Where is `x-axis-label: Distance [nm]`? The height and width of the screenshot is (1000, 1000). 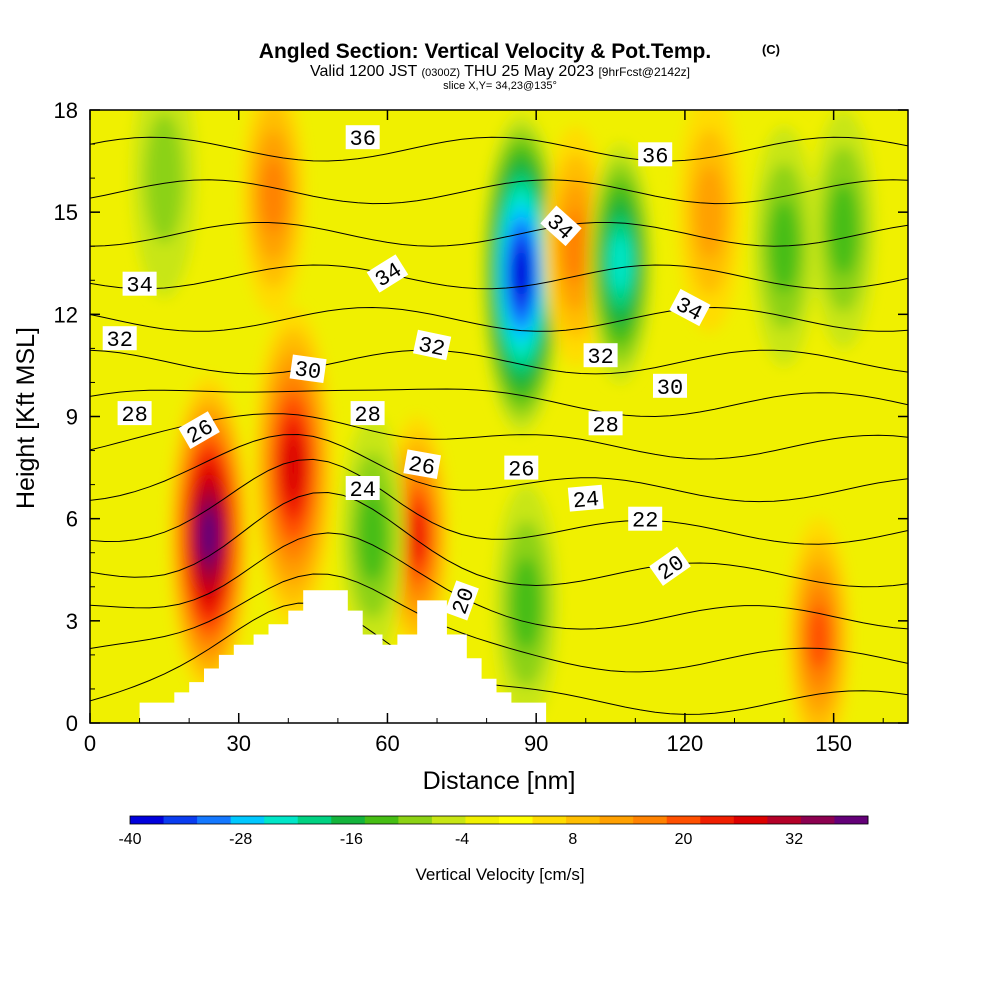 x-axis-label: Distance [nm] is located at coordinates (499, 781).